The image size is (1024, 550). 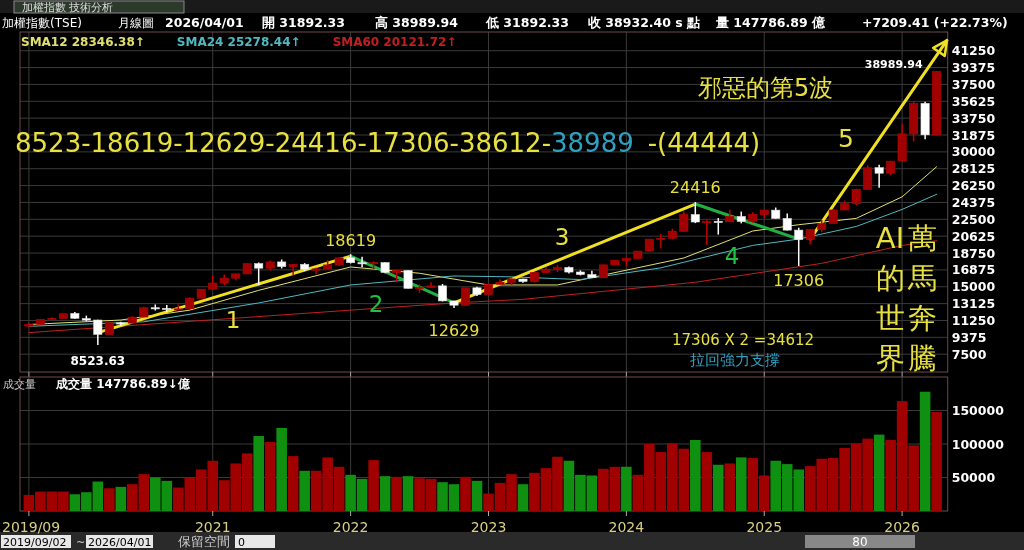 I want to click on text: +7209.41 (+22.73%), so click(x=935, y=22).